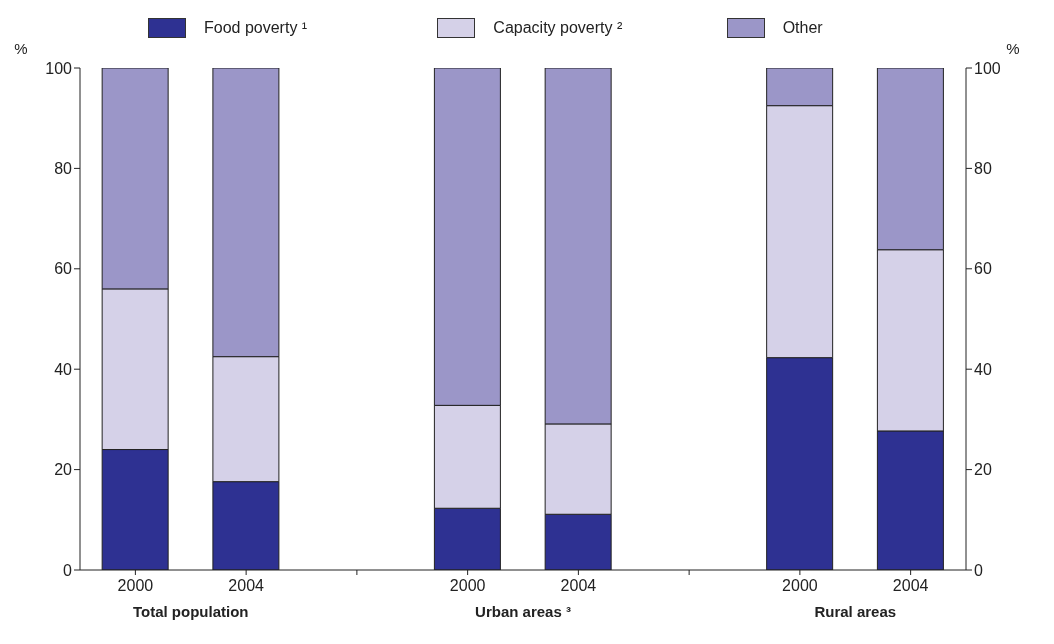 The height and width of the screenshot is (644, 1054). I want to click on y-axis-title: %, so click(21, 48).